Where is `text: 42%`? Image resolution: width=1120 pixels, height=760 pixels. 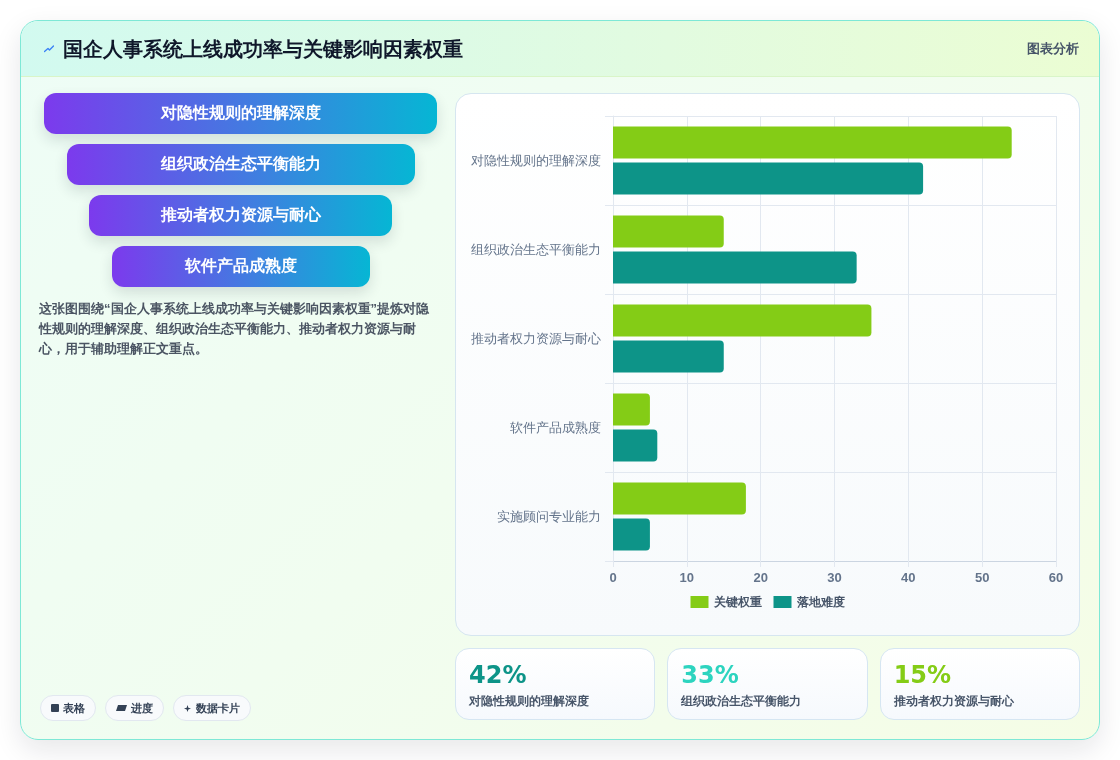
text: 42% is located at coordinates (498, 675).